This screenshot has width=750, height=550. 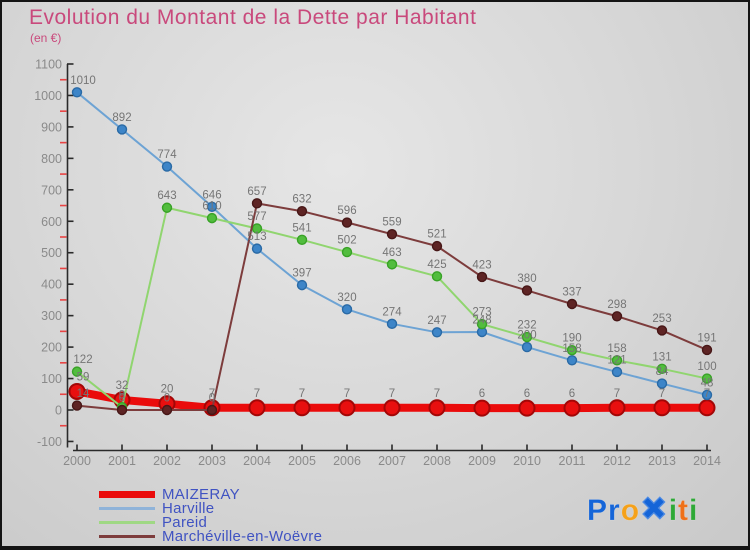 What do you see at coordinates (301, 228) in the screenshot?
I see `value-label: 541` at bounding box center [301, 228].